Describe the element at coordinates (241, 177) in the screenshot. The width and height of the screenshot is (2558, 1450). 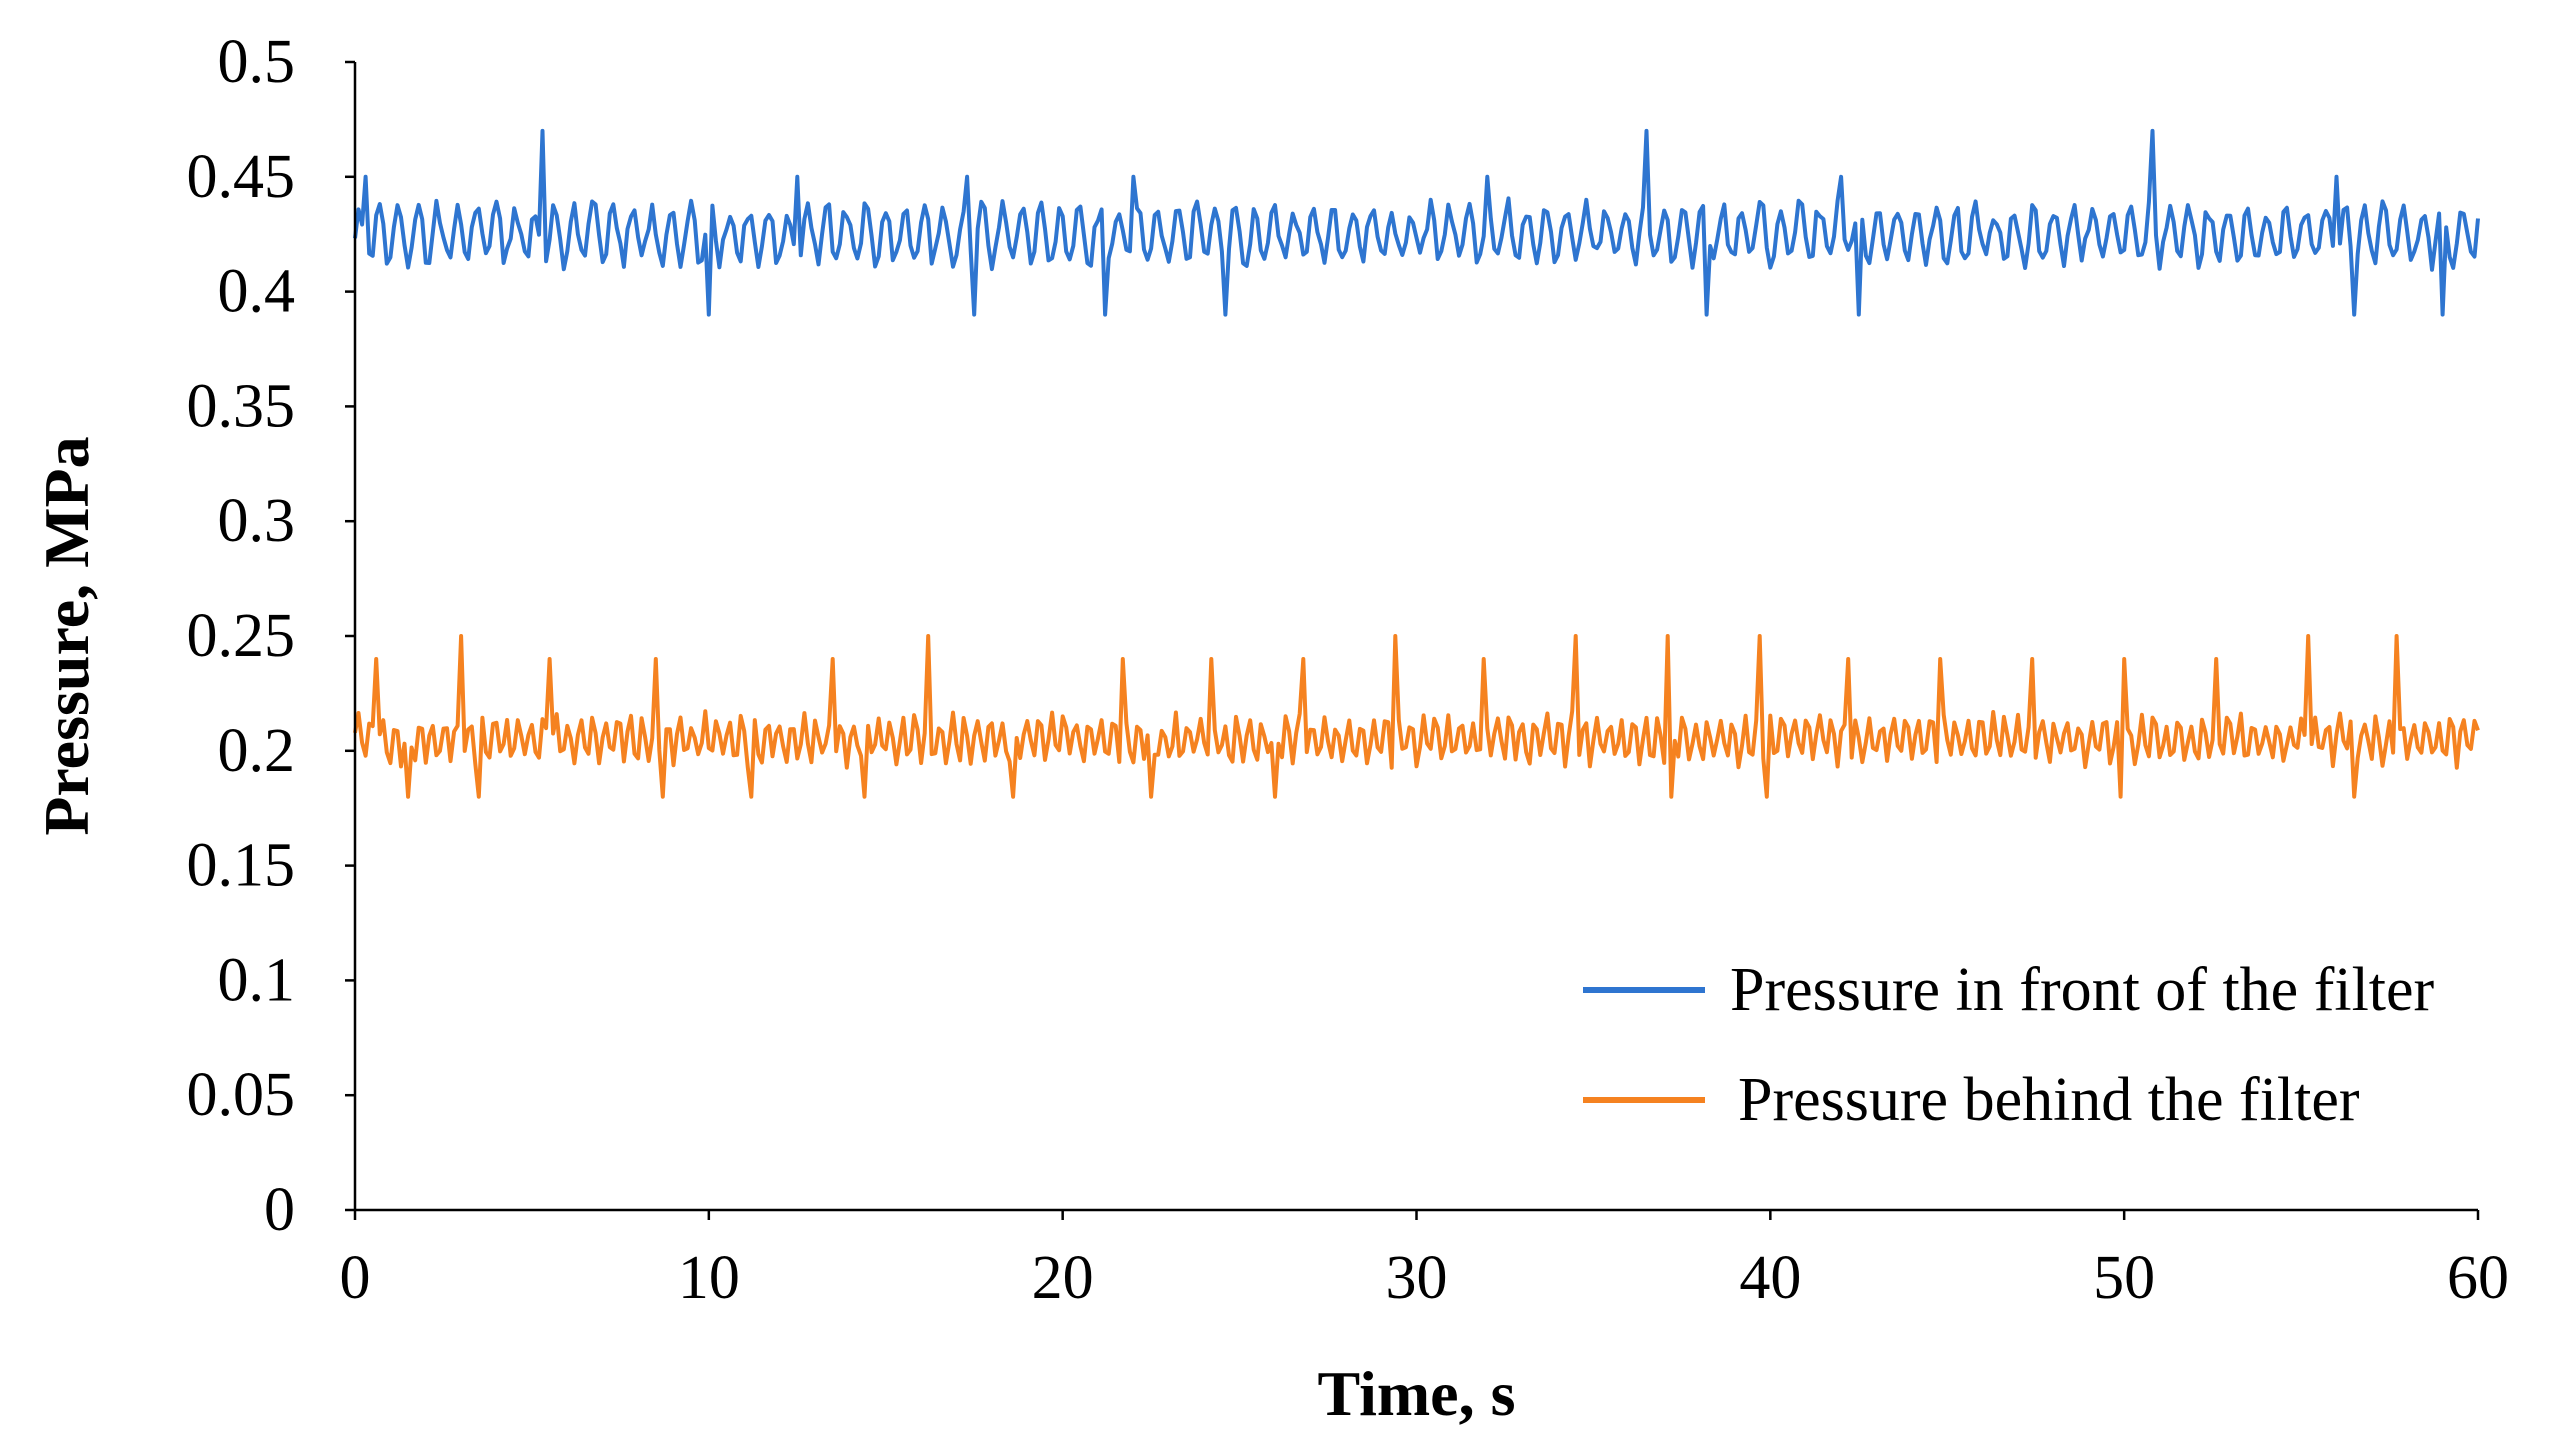
I see `y-tick-label: 0.45` at that location.